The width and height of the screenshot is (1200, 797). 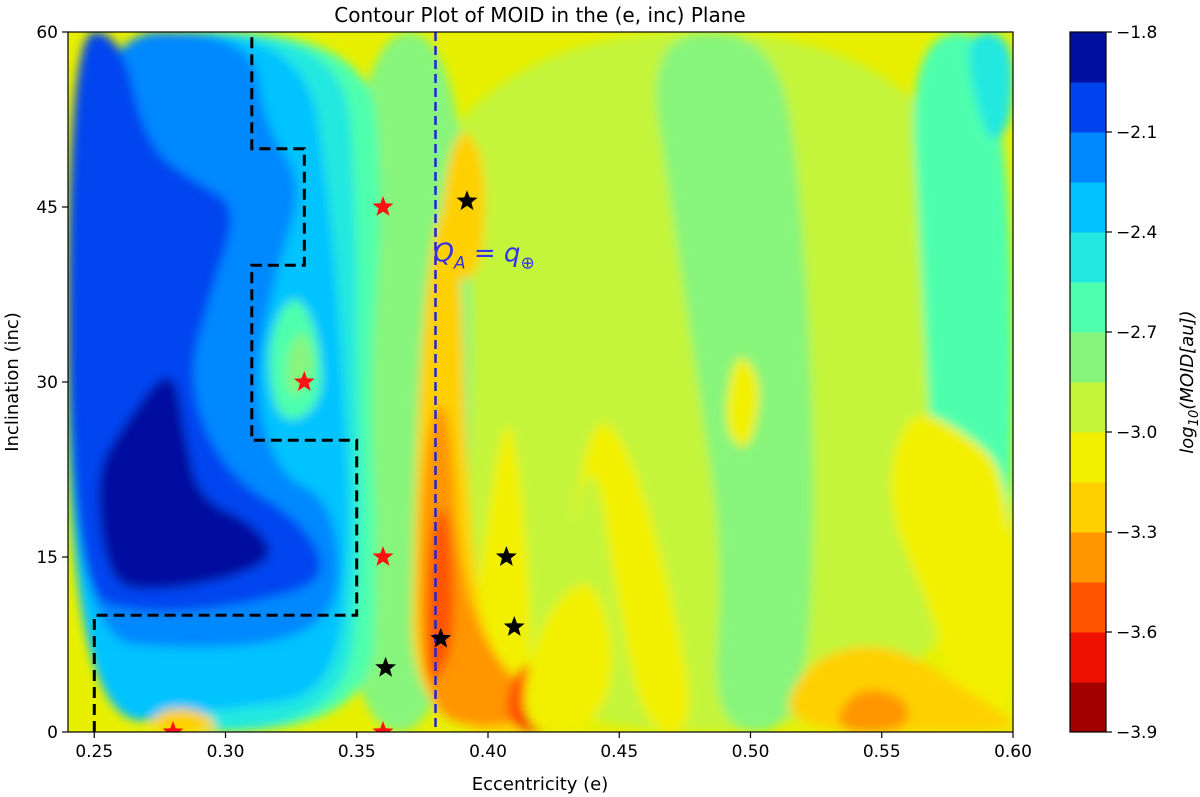 I want to click on y-tick-label-2: 30, so click(x=47, y=383).